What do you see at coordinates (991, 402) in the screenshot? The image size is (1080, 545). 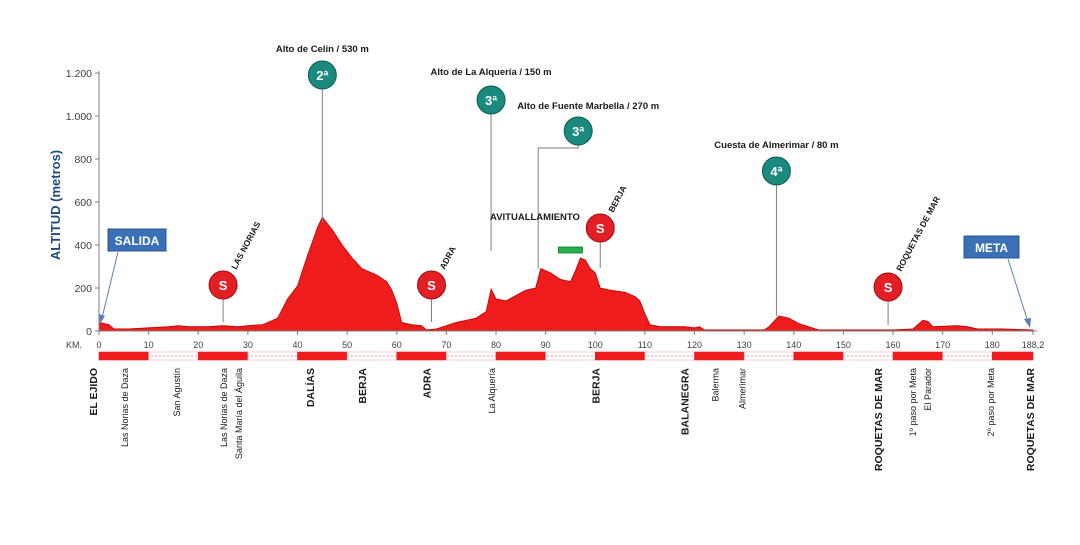 I see `locality-label: 2º paso por Meta` at bounding box center [991, 402].